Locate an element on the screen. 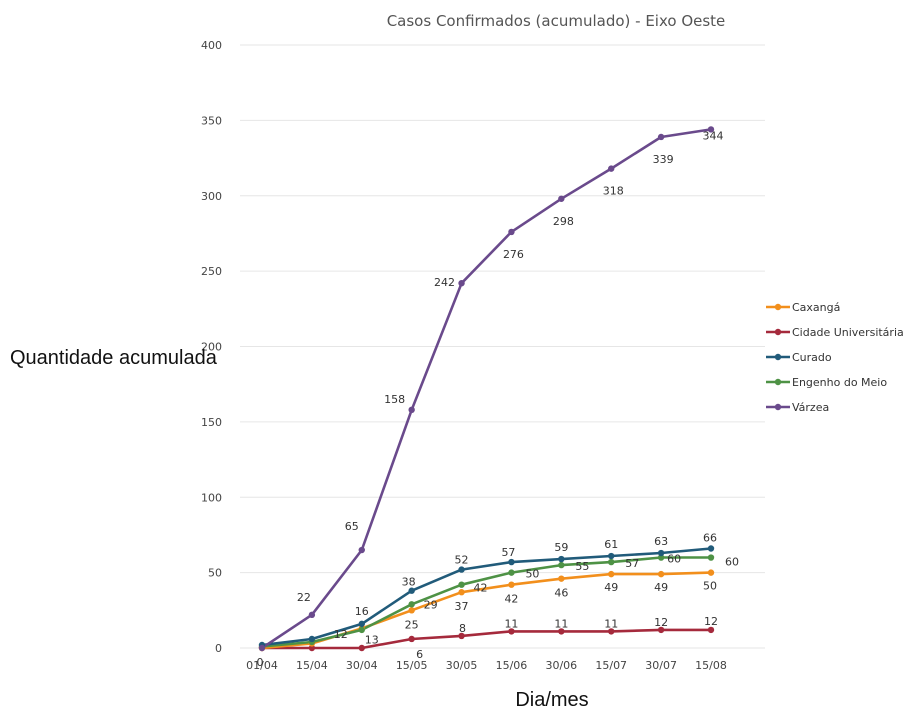  x-tick-label: 01/04 is located at coordinates (262, 665).